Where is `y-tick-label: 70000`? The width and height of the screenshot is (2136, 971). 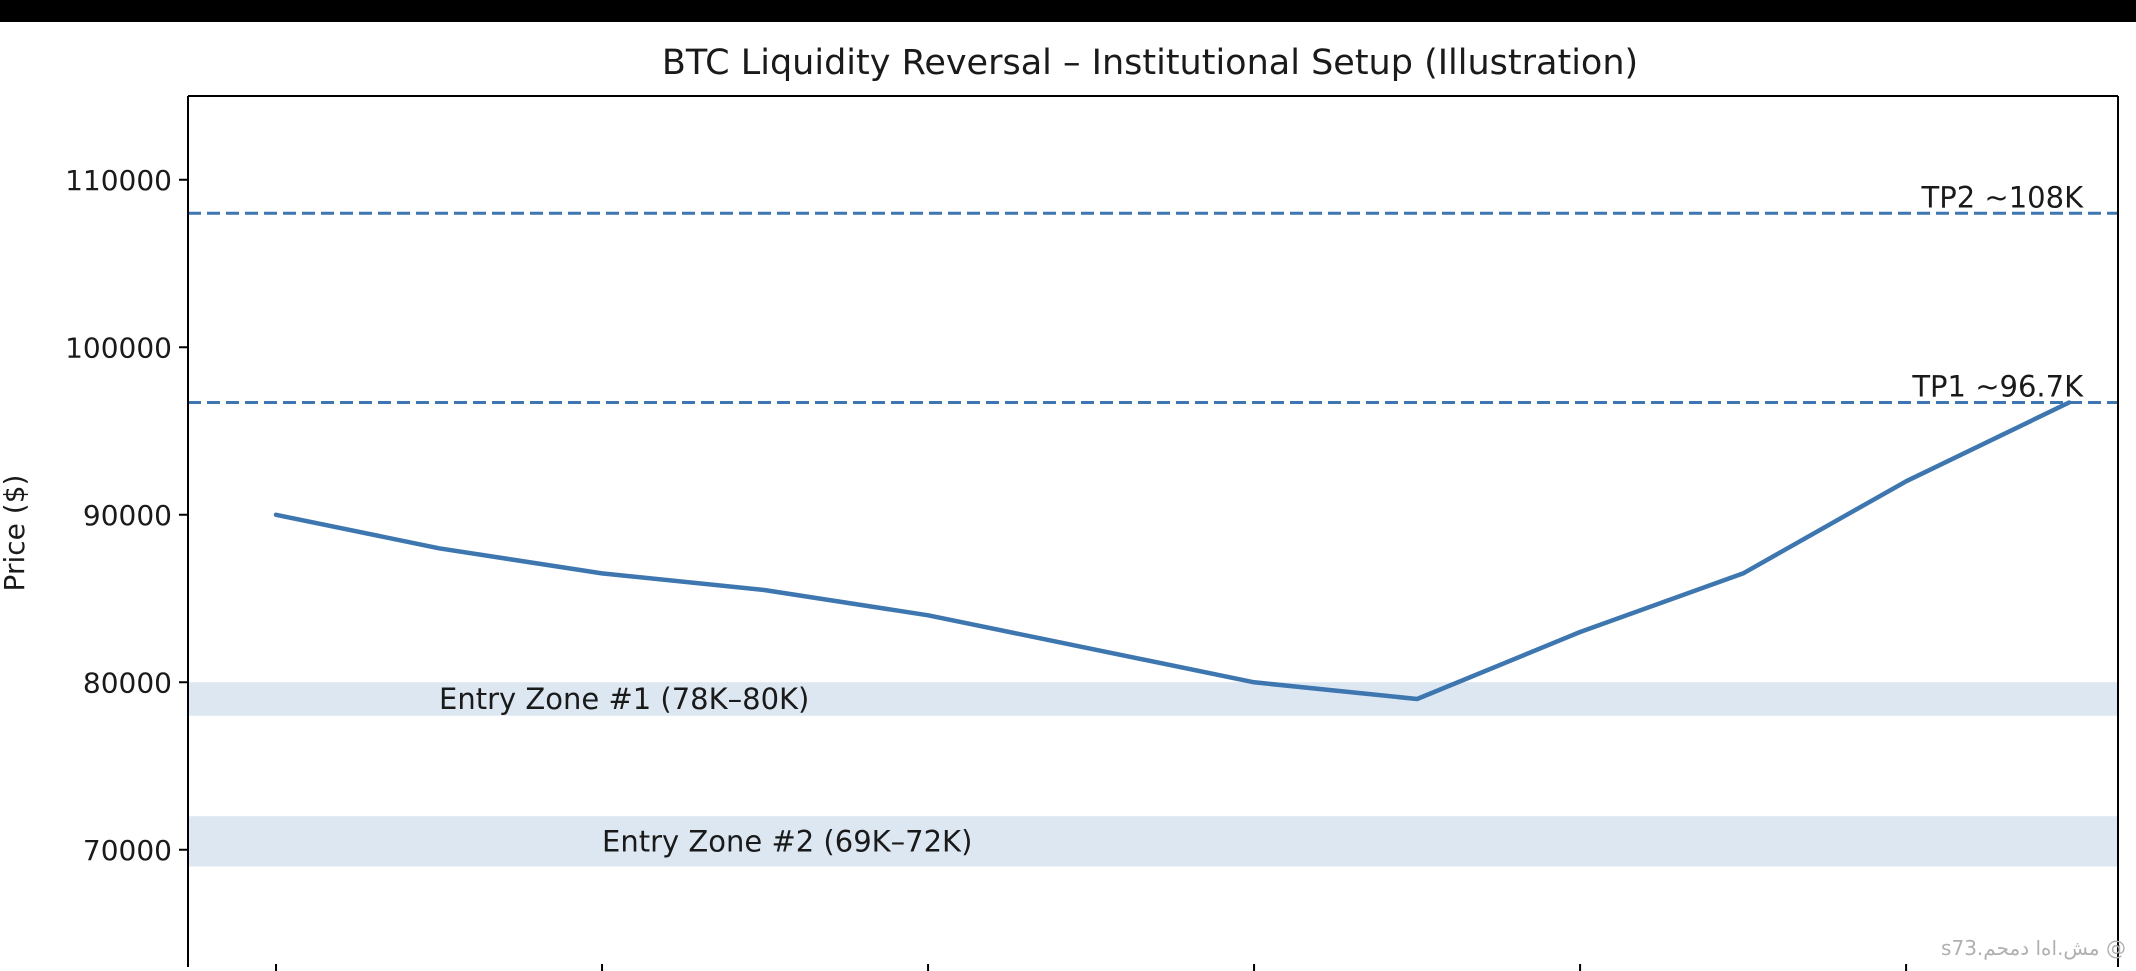 y-tick-label: 70000 is located at coordinates (127, 850).